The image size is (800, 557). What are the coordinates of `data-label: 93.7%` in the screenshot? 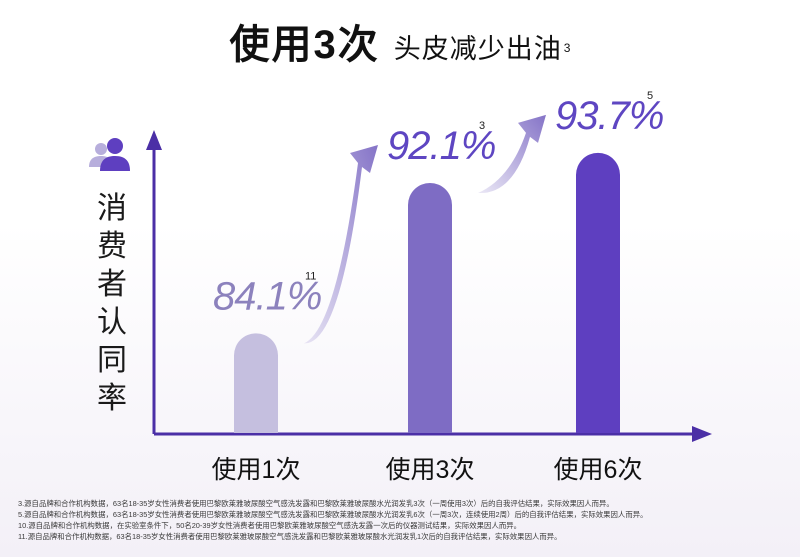 It's located at (609, 116).